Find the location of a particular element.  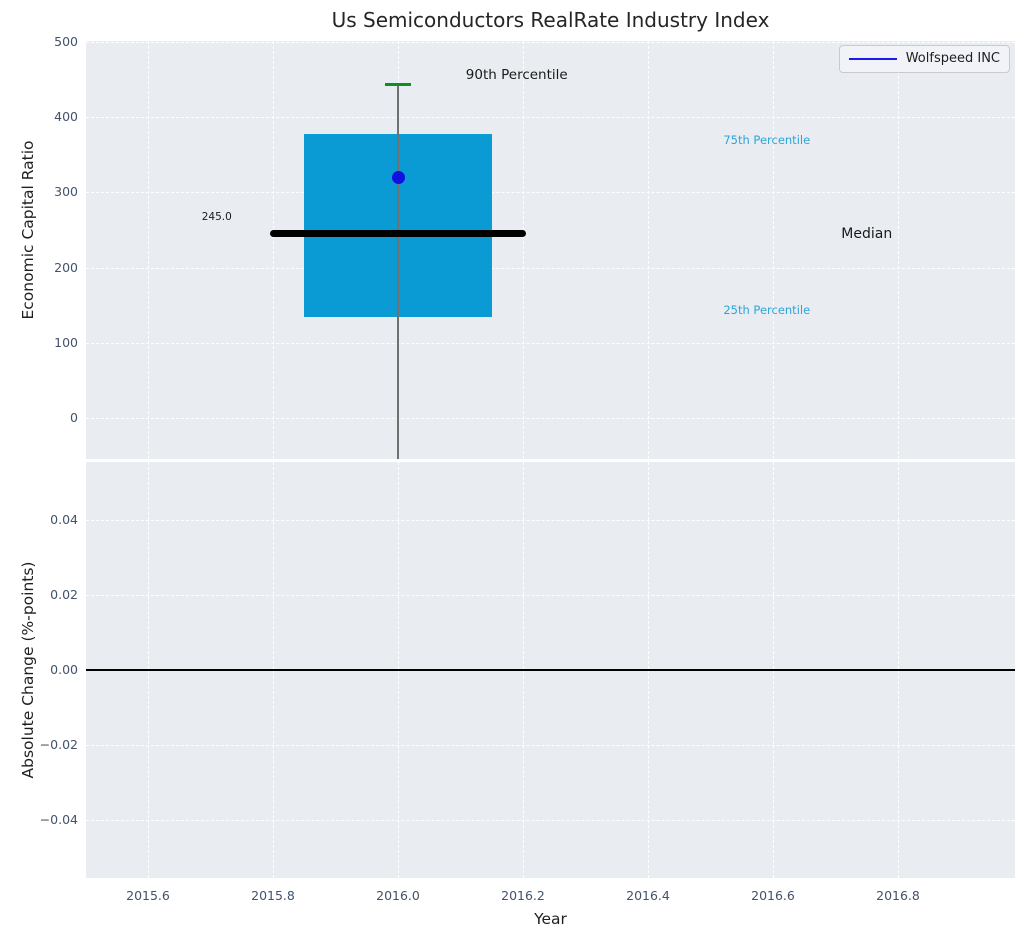

annotation-median: Median is located at coordinates (867, 233).